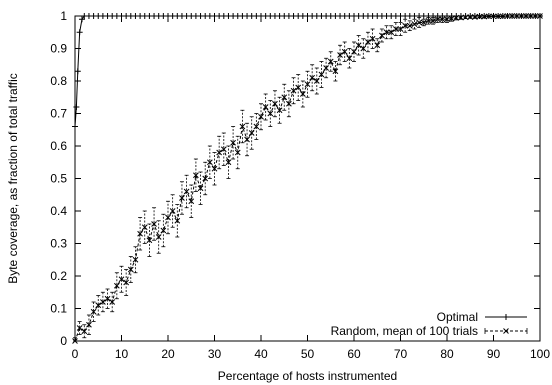  What do you see at coordinates (429, 331) in the screenshot?
I see `legend-entry: Random, mean of 100 trials` at bounding box center [429, 331].